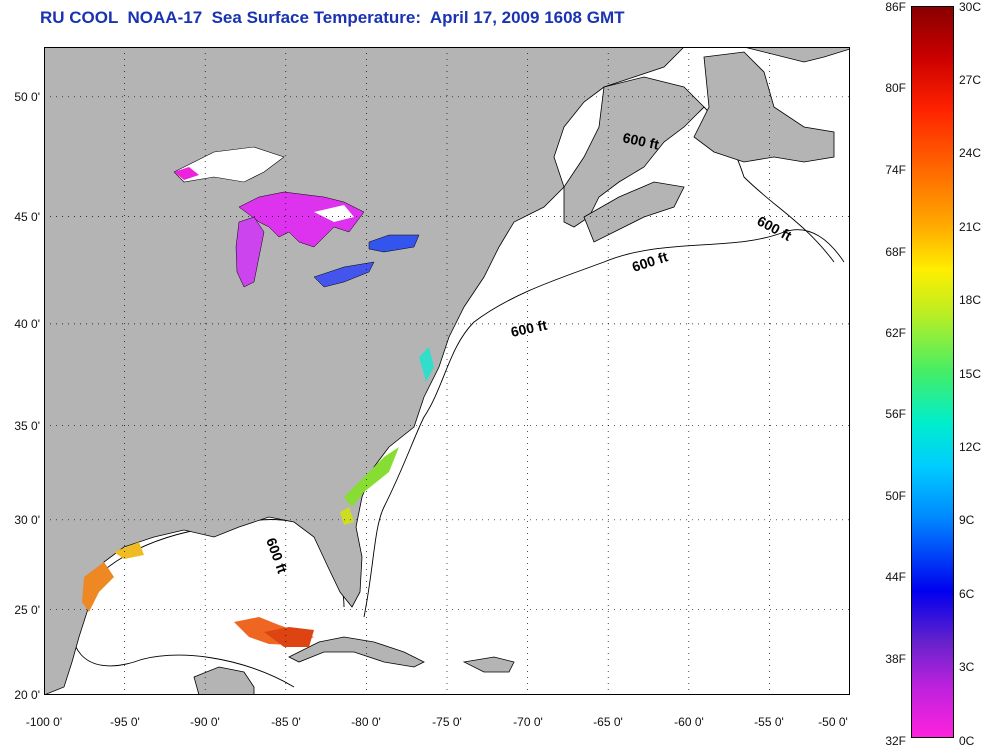  Describe the element at coordinates (769, 722) in the screenshot. I see `lon-label-55: -55 0'` at that location.